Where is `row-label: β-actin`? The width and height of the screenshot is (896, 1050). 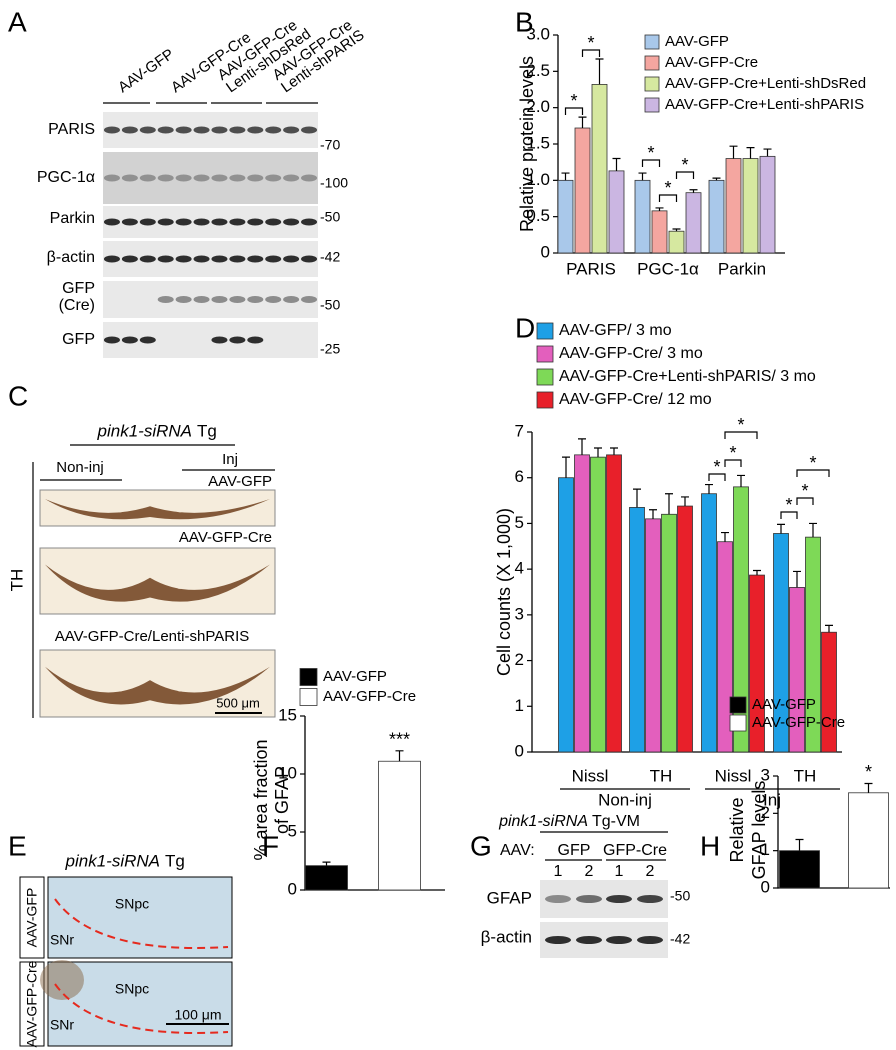
row-label: β-actin is located at coordinates (506, 936).